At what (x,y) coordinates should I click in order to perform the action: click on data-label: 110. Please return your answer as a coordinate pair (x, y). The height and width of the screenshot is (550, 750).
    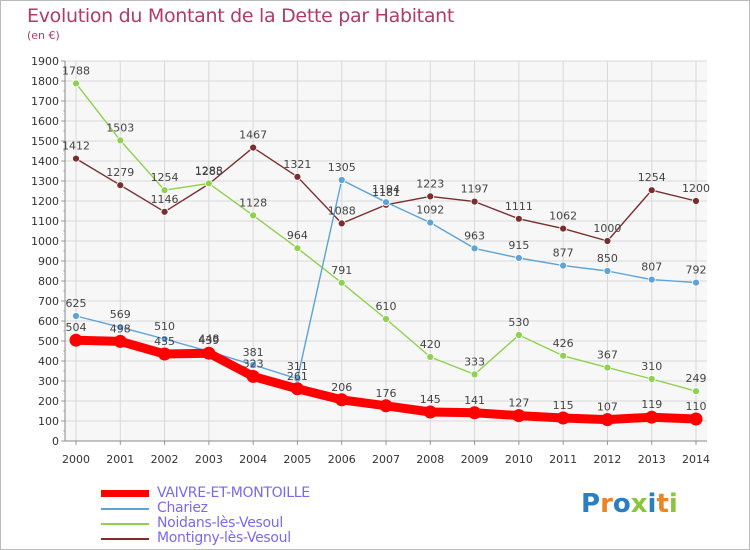
    Looking at the image, I should click on (696, 406).